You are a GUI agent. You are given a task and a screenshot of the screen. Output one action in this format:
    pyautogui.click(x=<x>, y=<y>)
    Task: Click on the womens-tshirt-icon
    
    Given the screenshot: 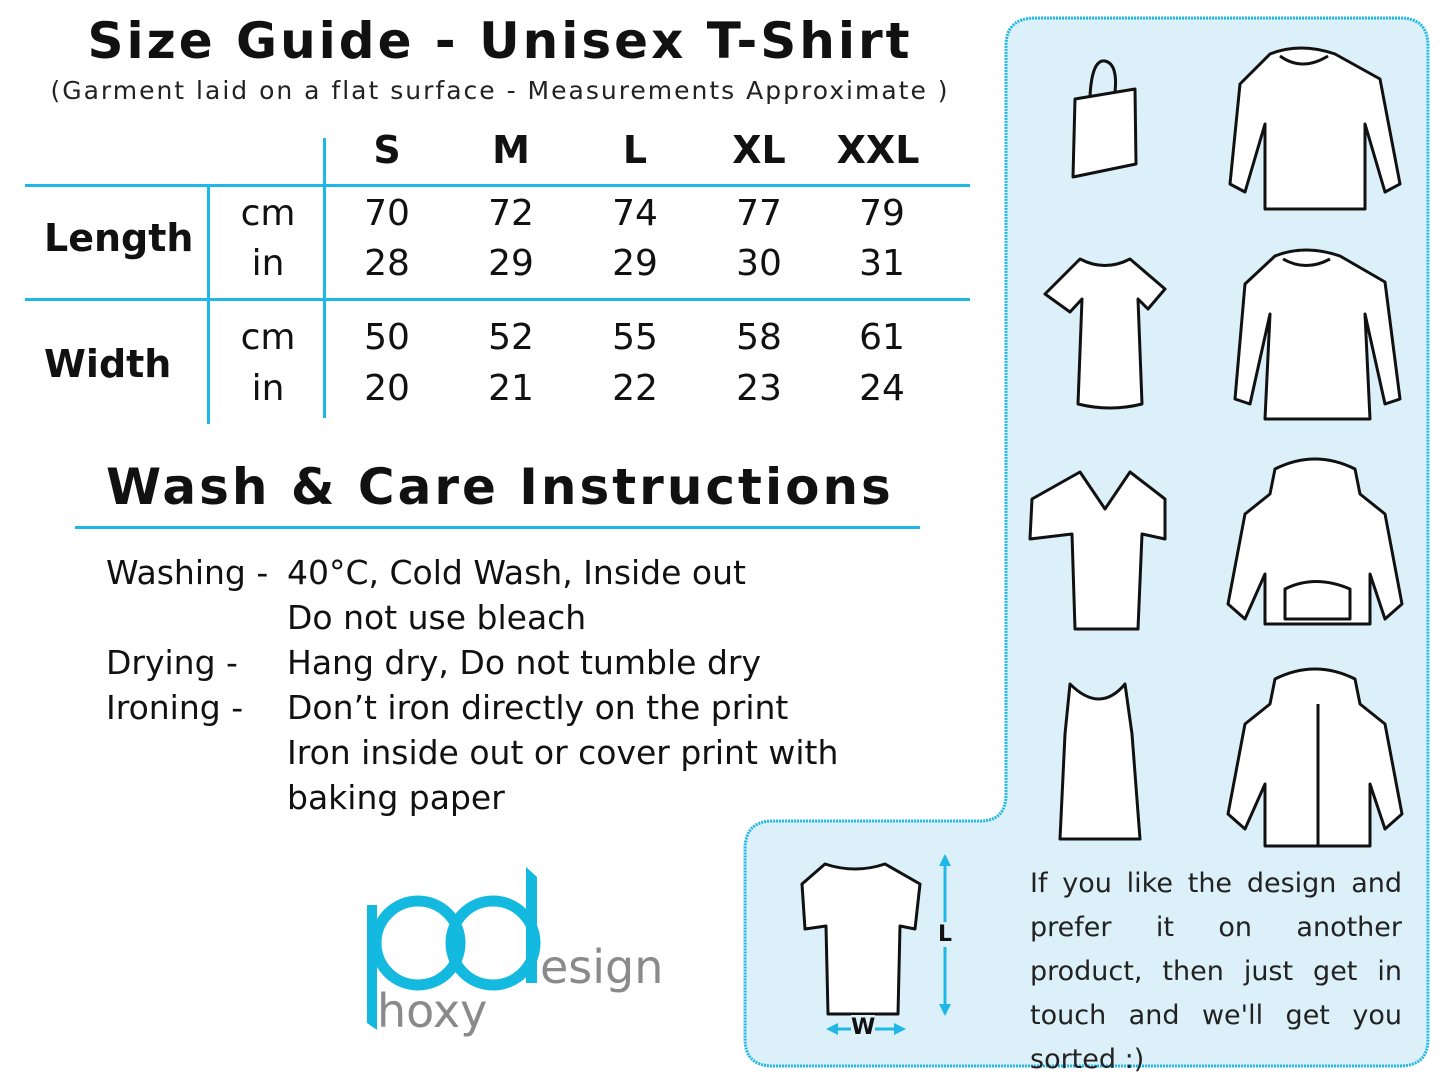 What is the action you would take?
    pyautogui.click(x=1105, y=333)
    